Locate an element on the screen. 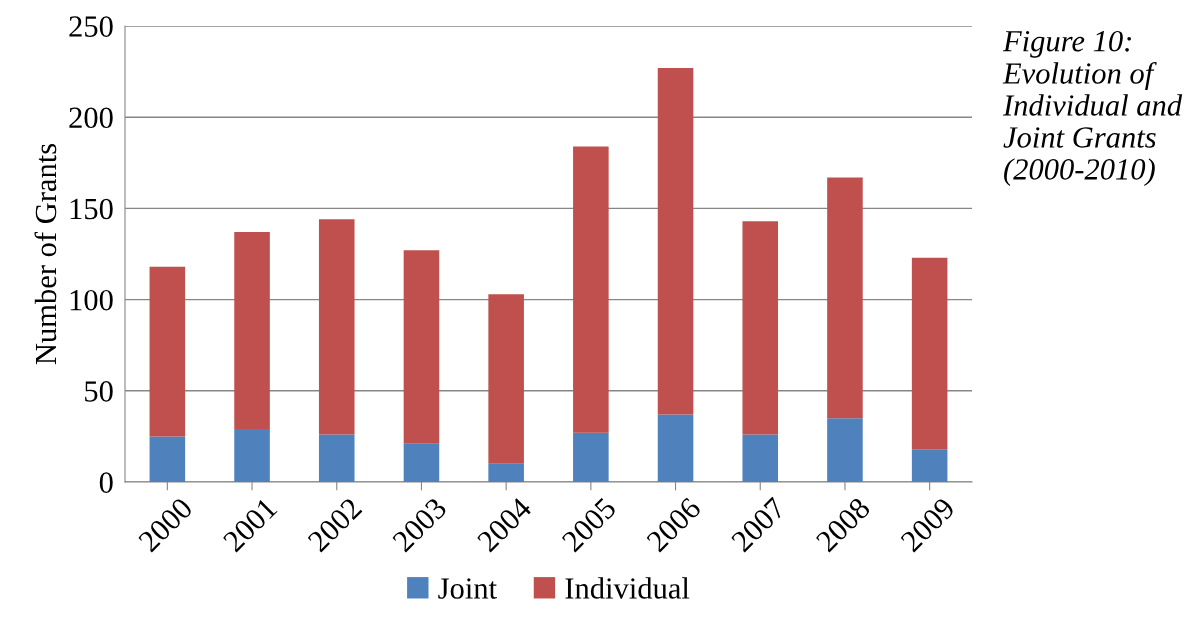 Image resolution: width=1189 pixels, height=627 pixels. y-tick-label: 250 is located at coordinates (91, 26).